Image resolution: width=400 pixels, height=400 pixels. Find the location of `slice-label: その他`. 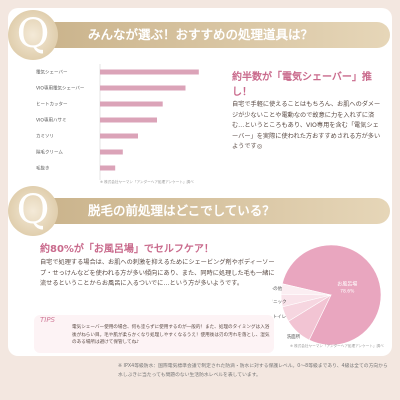

slice-label: その他 is located at coordinates (277, 288).